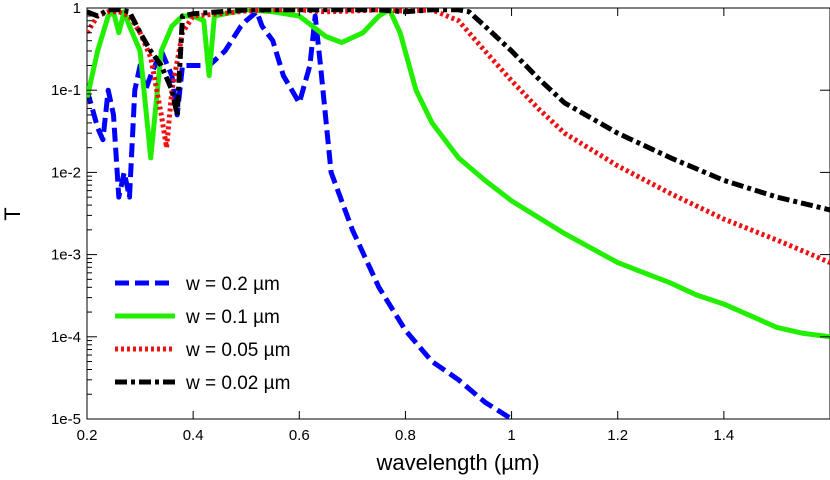 The width and height of the screenshot is (830, 480). What do you see at coordinates (237, 350) in the screenshot?
I see `legend-label-3: w = 0.05 µm` at bounding box center [237, 350].